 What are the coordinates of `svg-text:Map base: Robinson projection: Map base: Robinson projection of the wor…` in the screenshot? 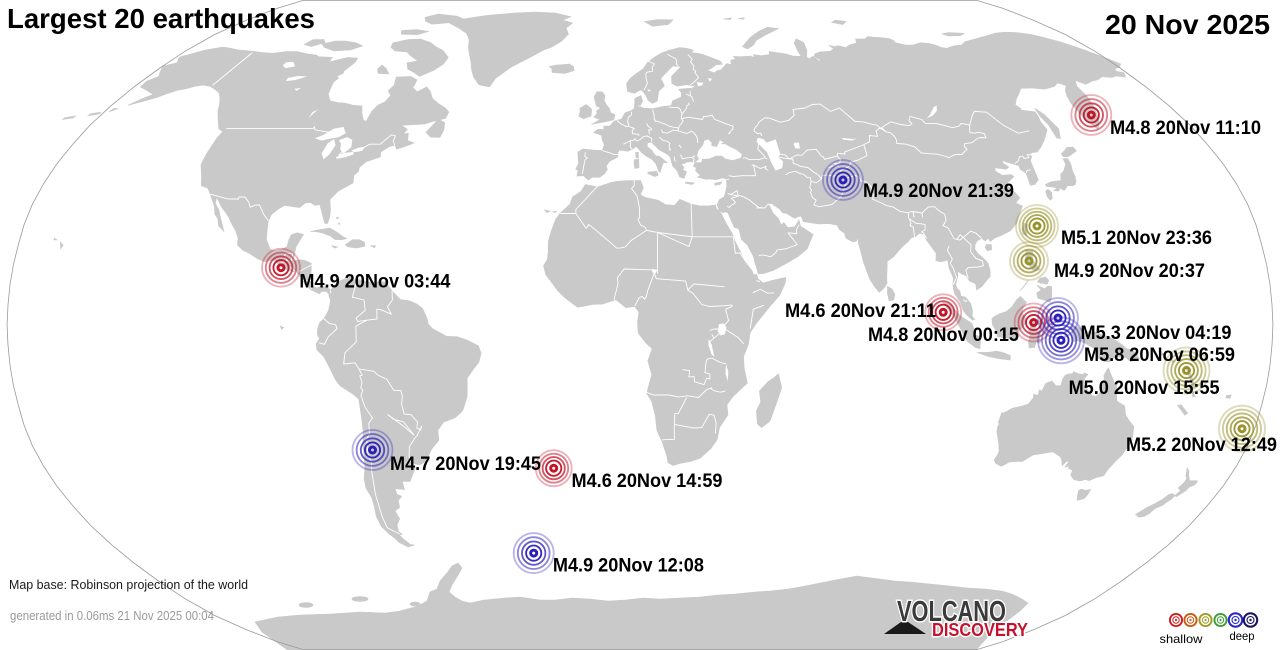 It's located at (128, 584).